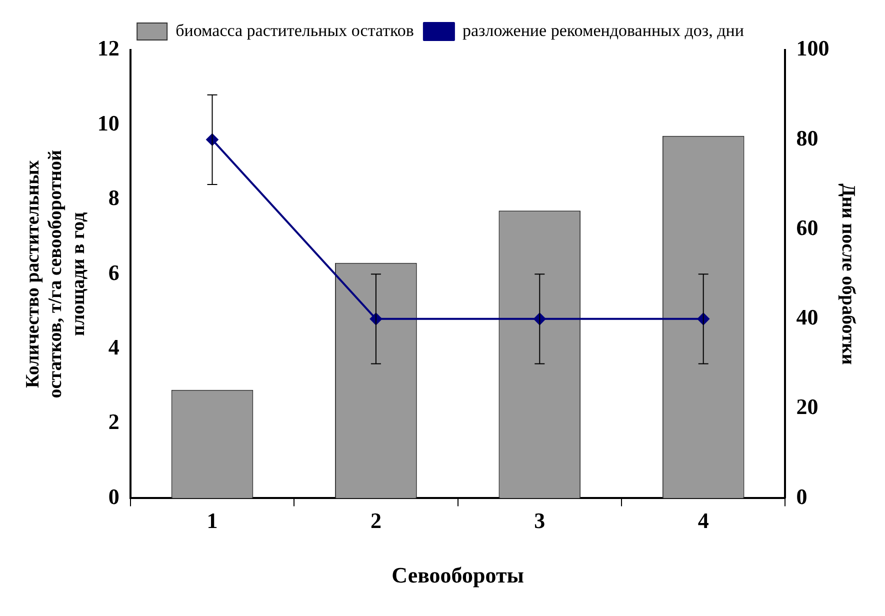 The height and width of the screenshot is (616, 885). Describe the element at coordinates (540, 521) in the screenshot. I see `x-tick-label: 3` at that location.